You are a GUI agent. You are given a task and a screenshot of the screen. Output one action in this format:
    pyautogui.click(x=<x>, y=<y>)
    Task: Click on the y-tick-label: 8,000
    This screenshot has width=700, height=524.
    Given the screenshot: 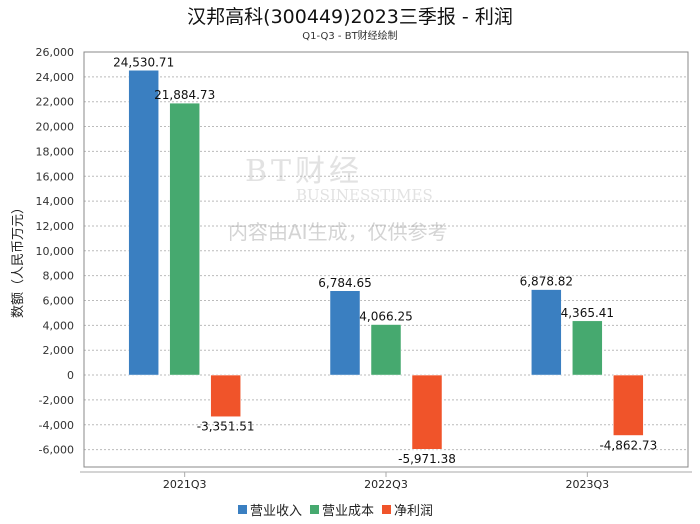 What is the action you would take?
    pyautogui.click(x=59, y=276)
    